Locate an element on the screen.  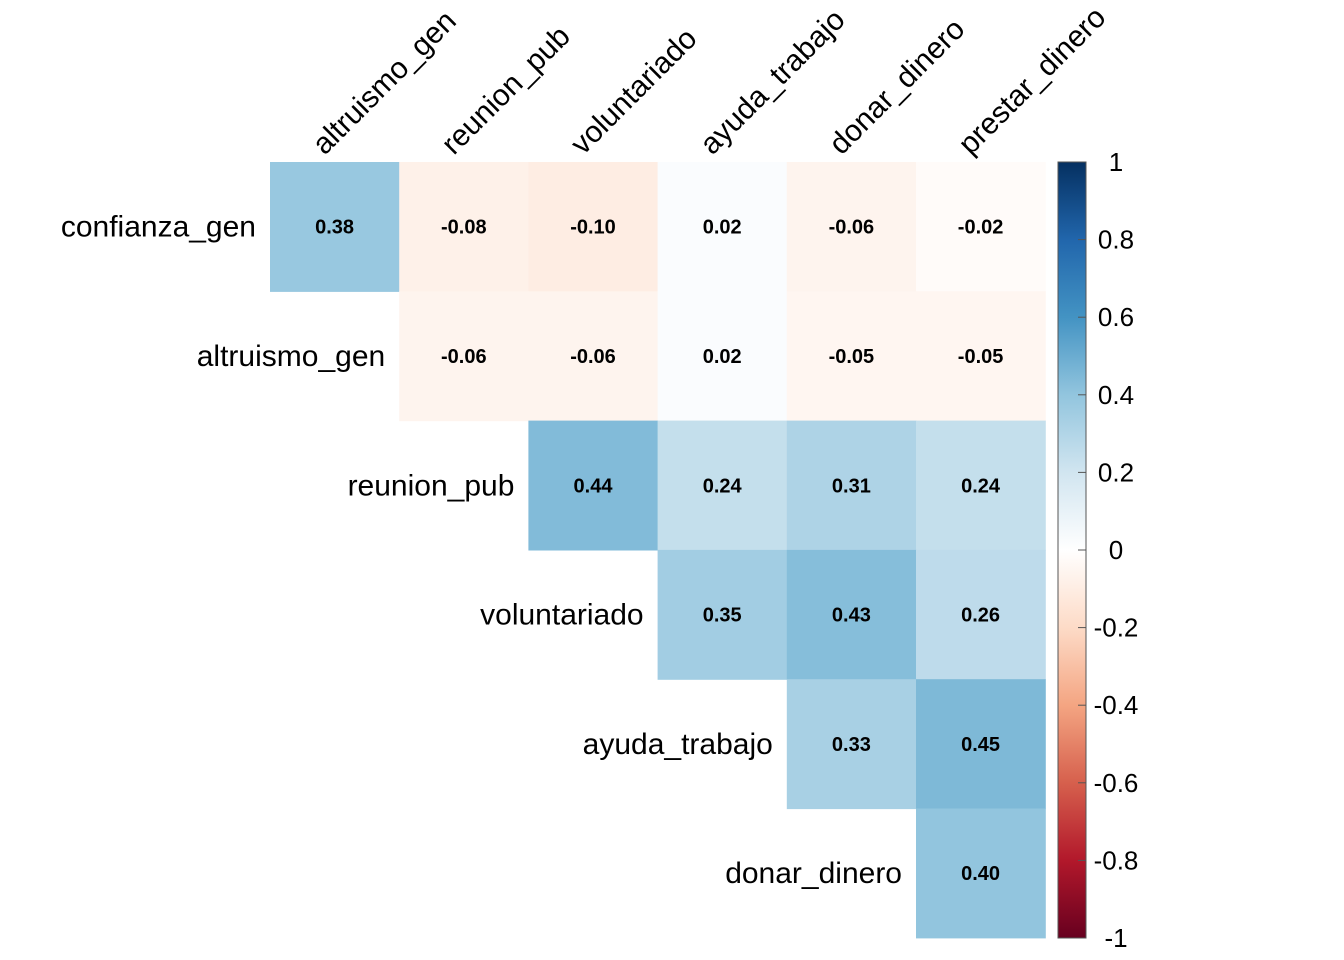
cell-value-label: 0.44 is located at coordinates (594, 486).